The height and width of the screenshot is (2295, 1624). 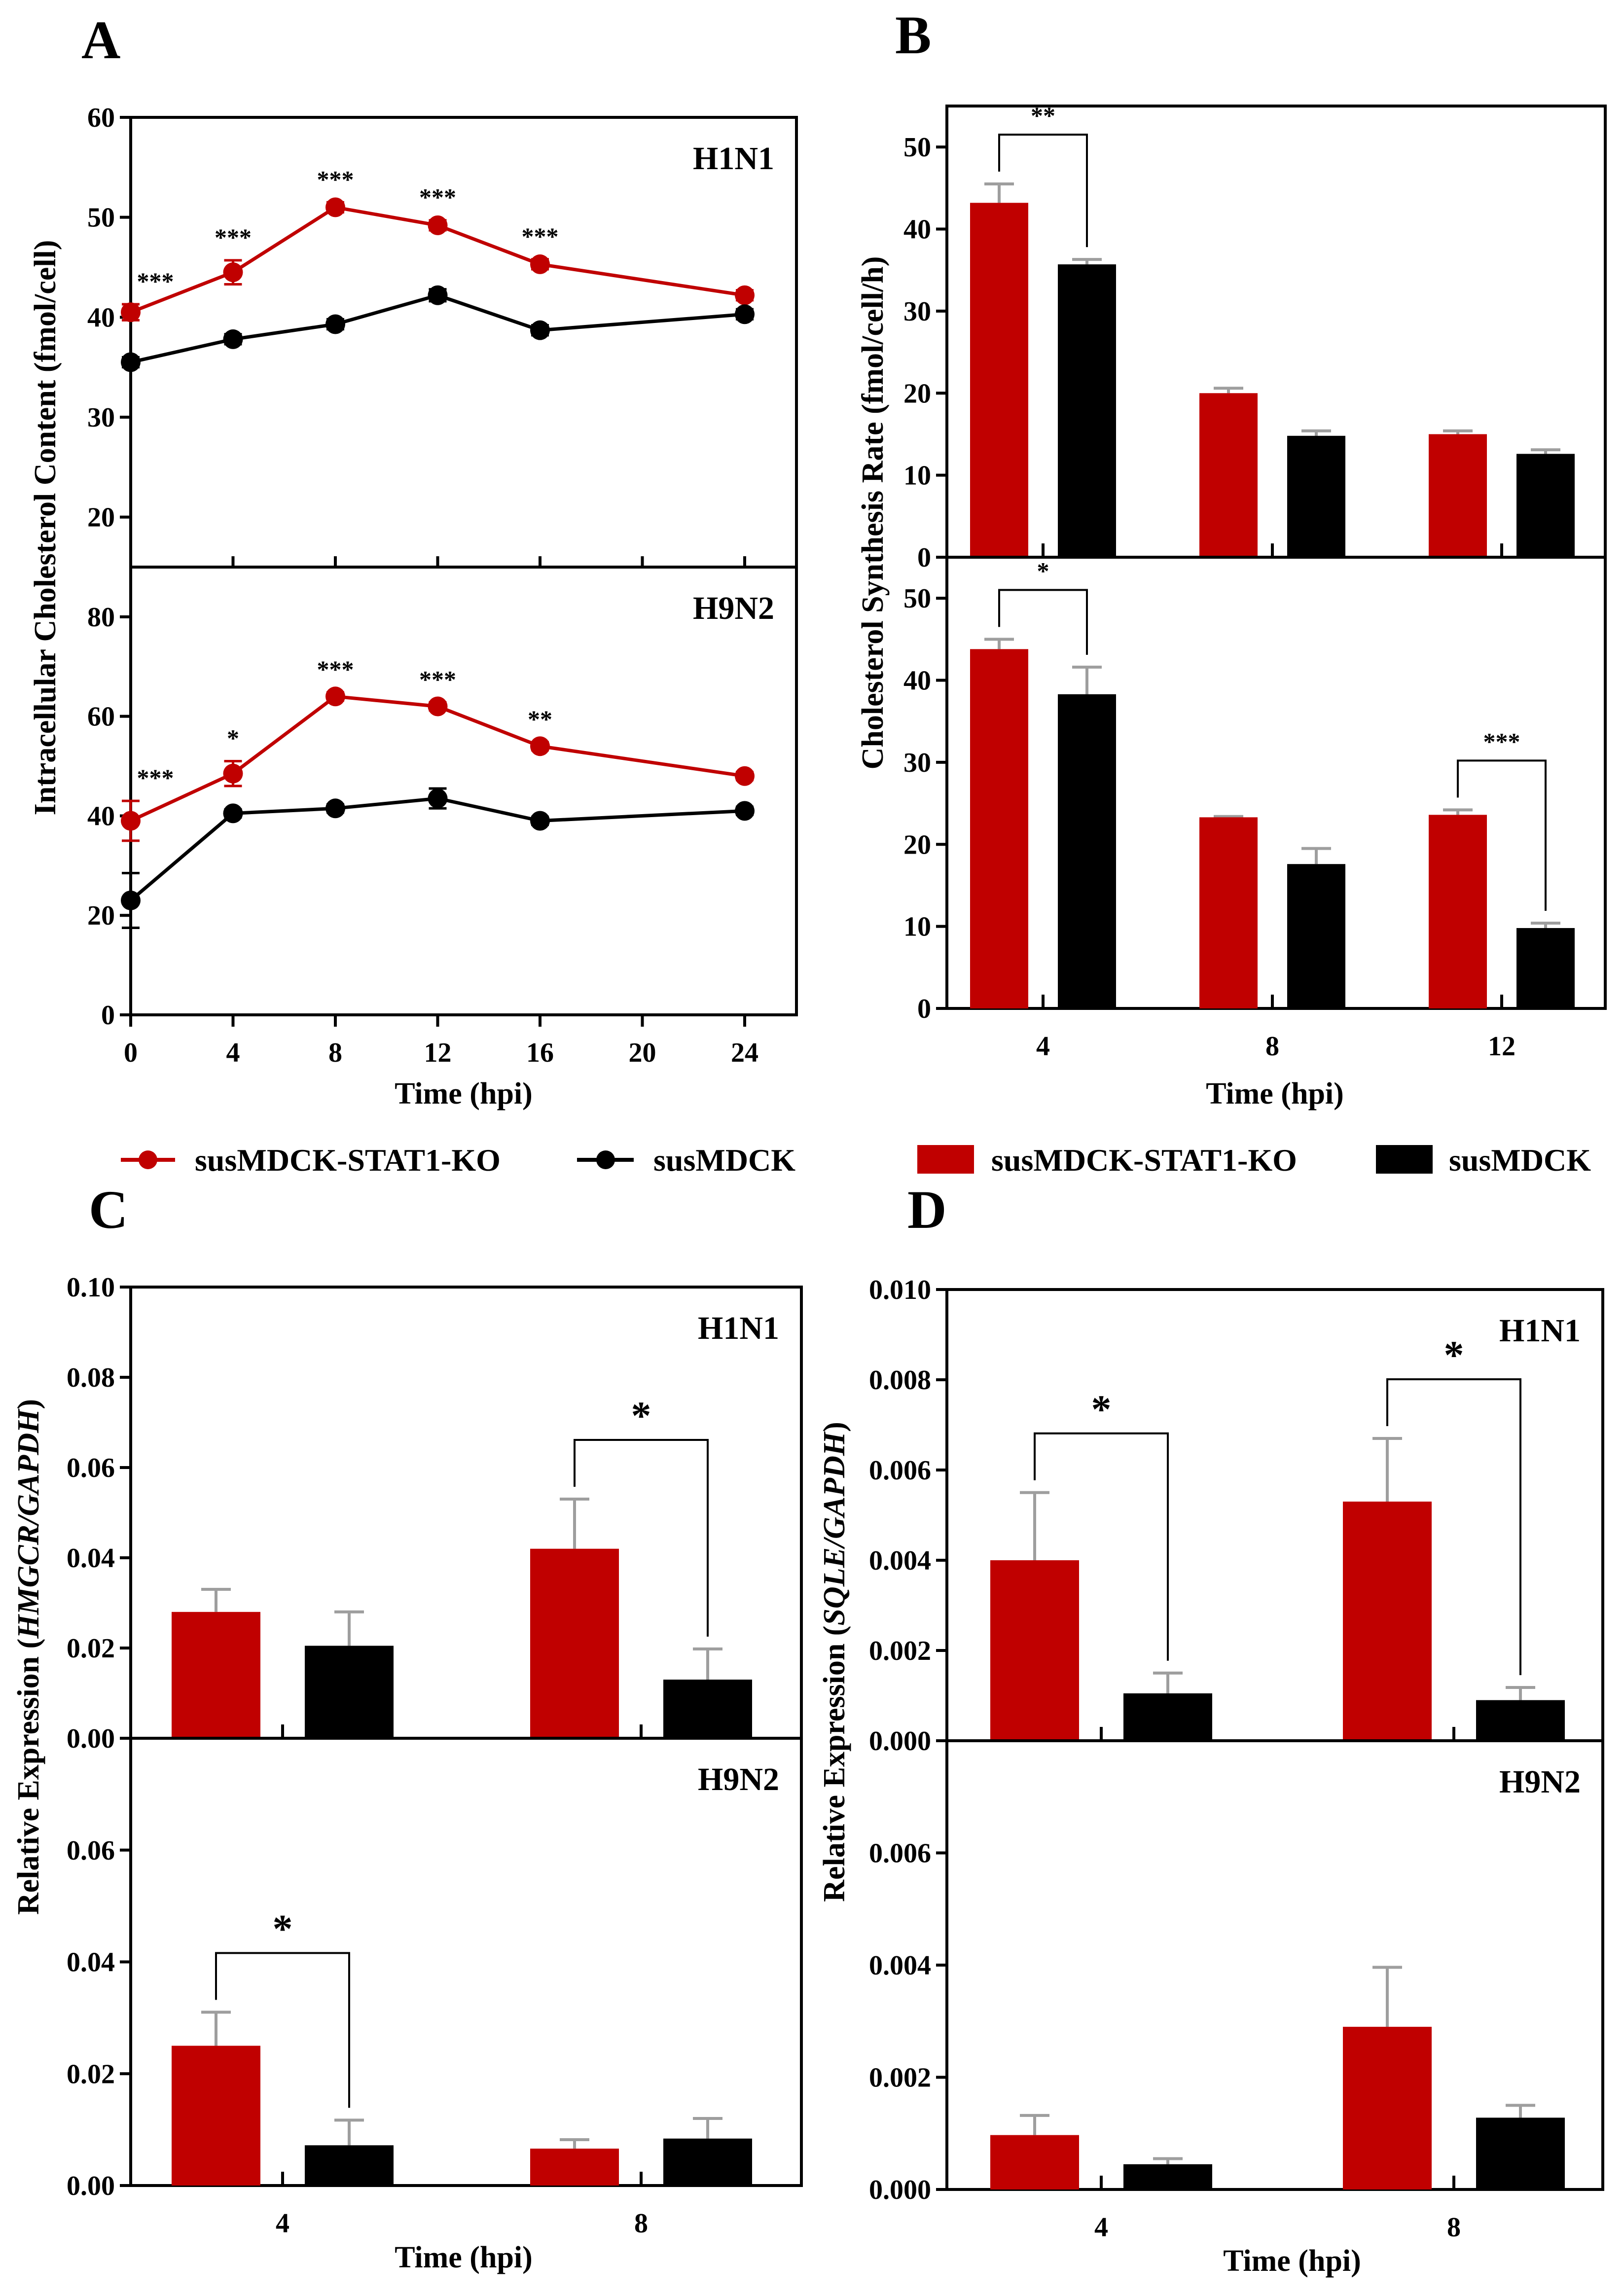 What do you see at coordinates (101, 617) in the screenshot?
I see `y-tick-label: 80` at bounding box center [101, 617].